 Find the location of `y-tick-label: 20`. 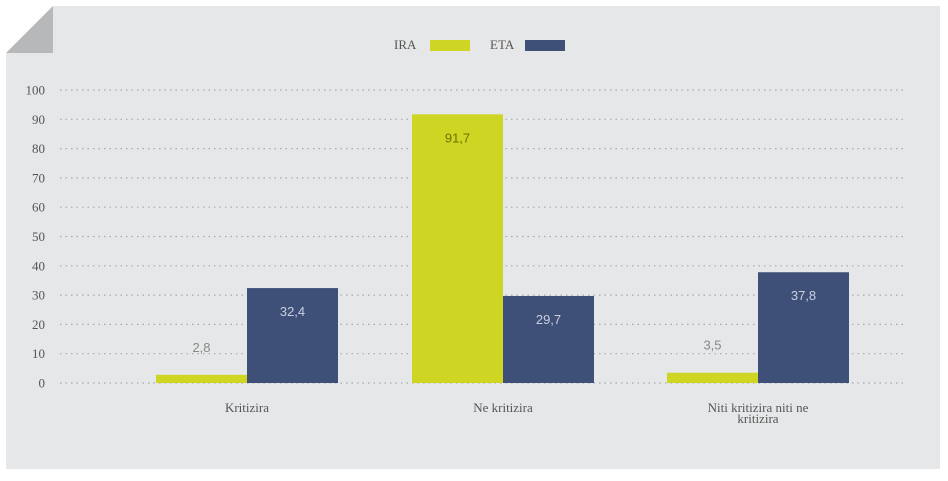

y-tick-label: 20 is located at coordinates (38, 324).